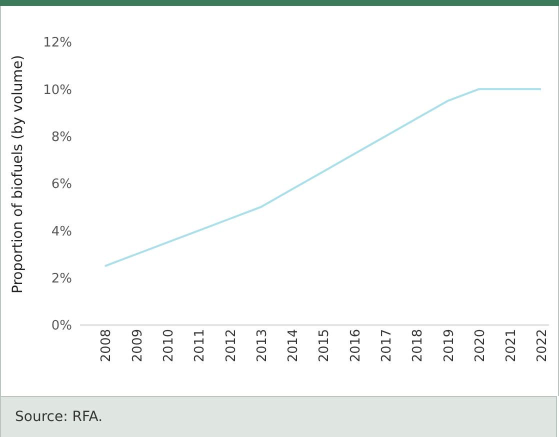 Image resolution: width=559 pixels, height=437 pixels. I want to click on source-note: Source: RFA., so click(59, 417).